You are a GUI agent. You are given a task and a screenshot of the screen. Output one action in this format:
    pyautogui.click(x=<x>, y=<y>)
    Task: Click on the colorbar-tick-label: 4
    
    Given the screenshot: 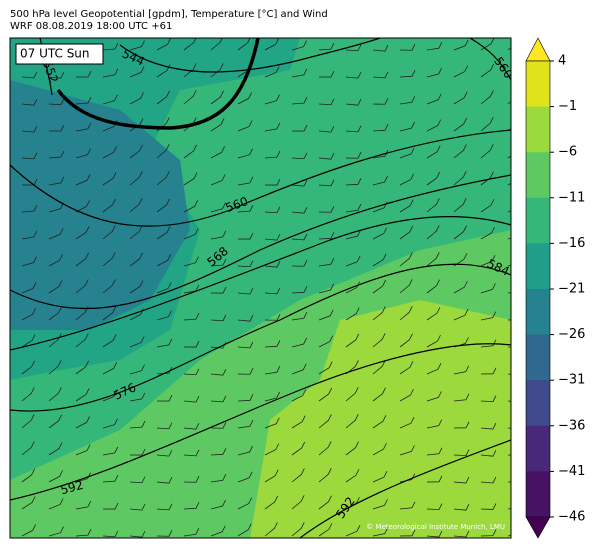 What is the action you would take?
    pyautogui.click(x=562, y=61)
    